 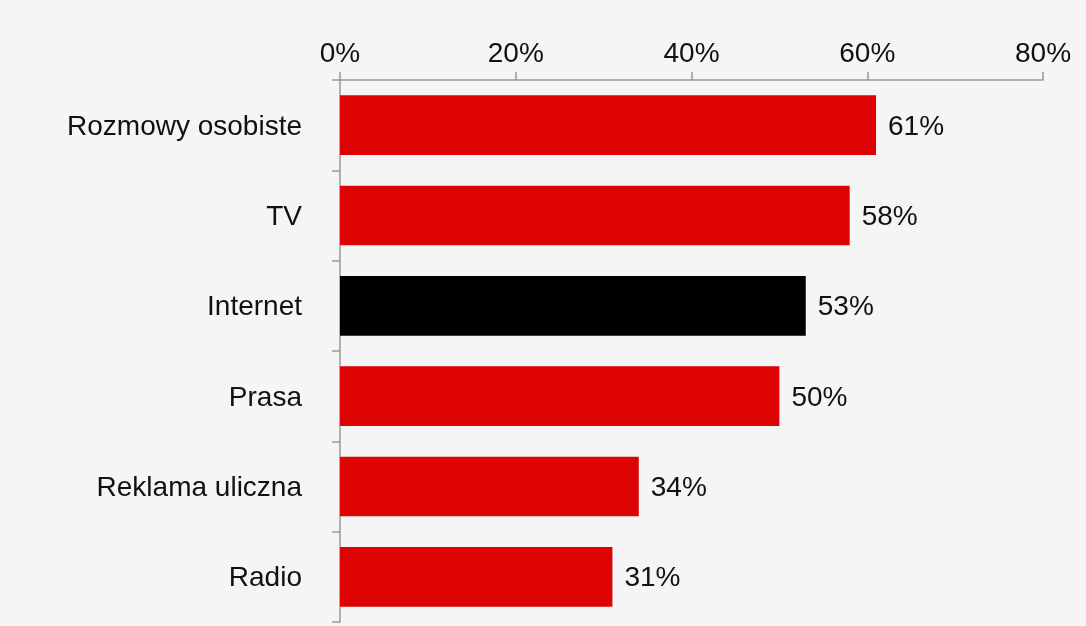 I want to click on y-tick-label: Internet, so click(x=255, y=306).